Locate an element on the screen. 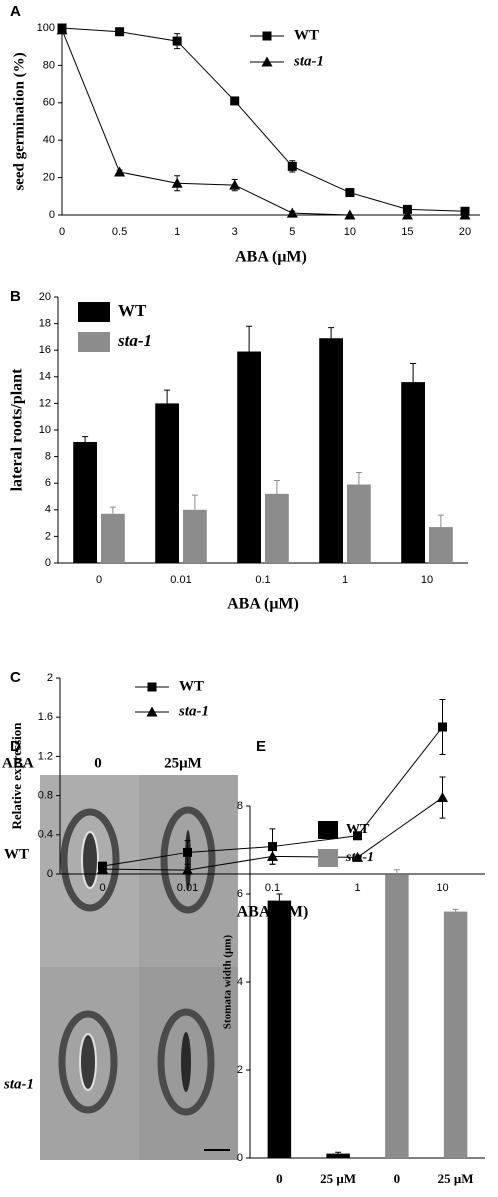 This screenshot has height=1197, width=498. y-axis-label: seed germination (%) is located at coordinates (19, 121).